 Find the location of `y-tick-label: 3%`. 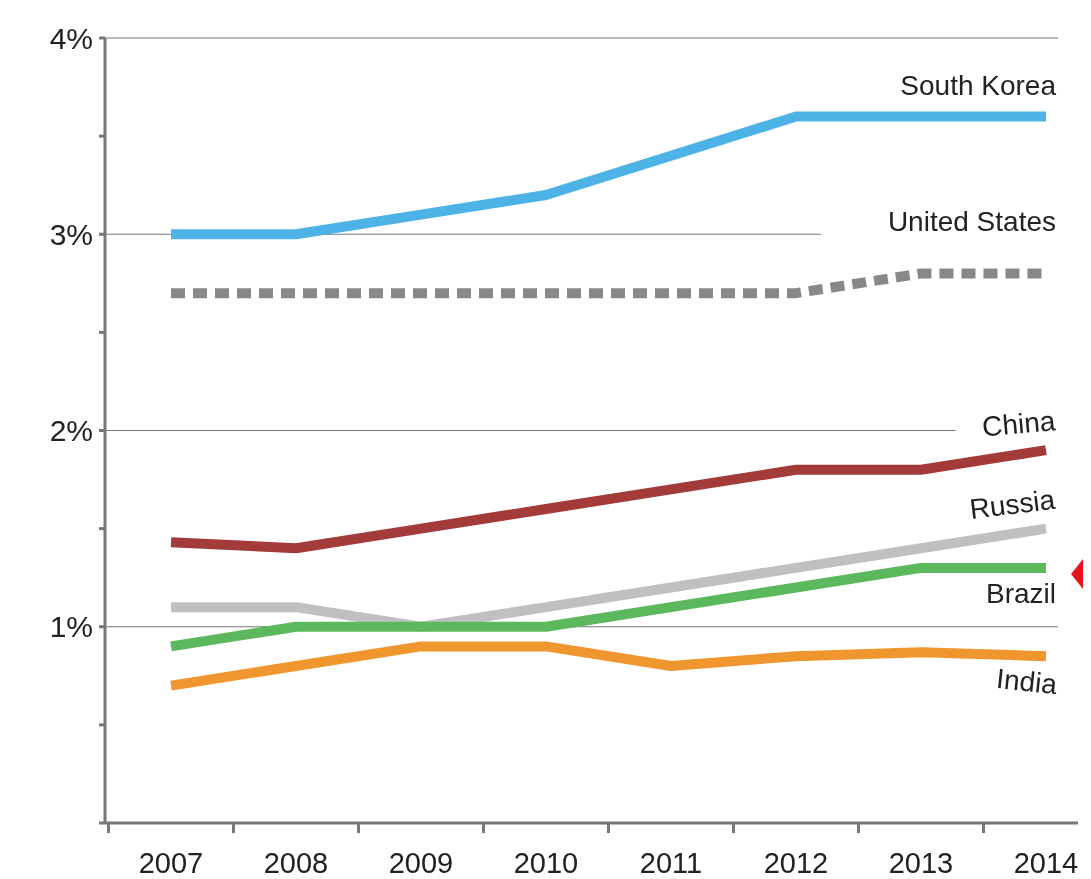

y-tick-label: 3% is located at coordinates (71, 234).